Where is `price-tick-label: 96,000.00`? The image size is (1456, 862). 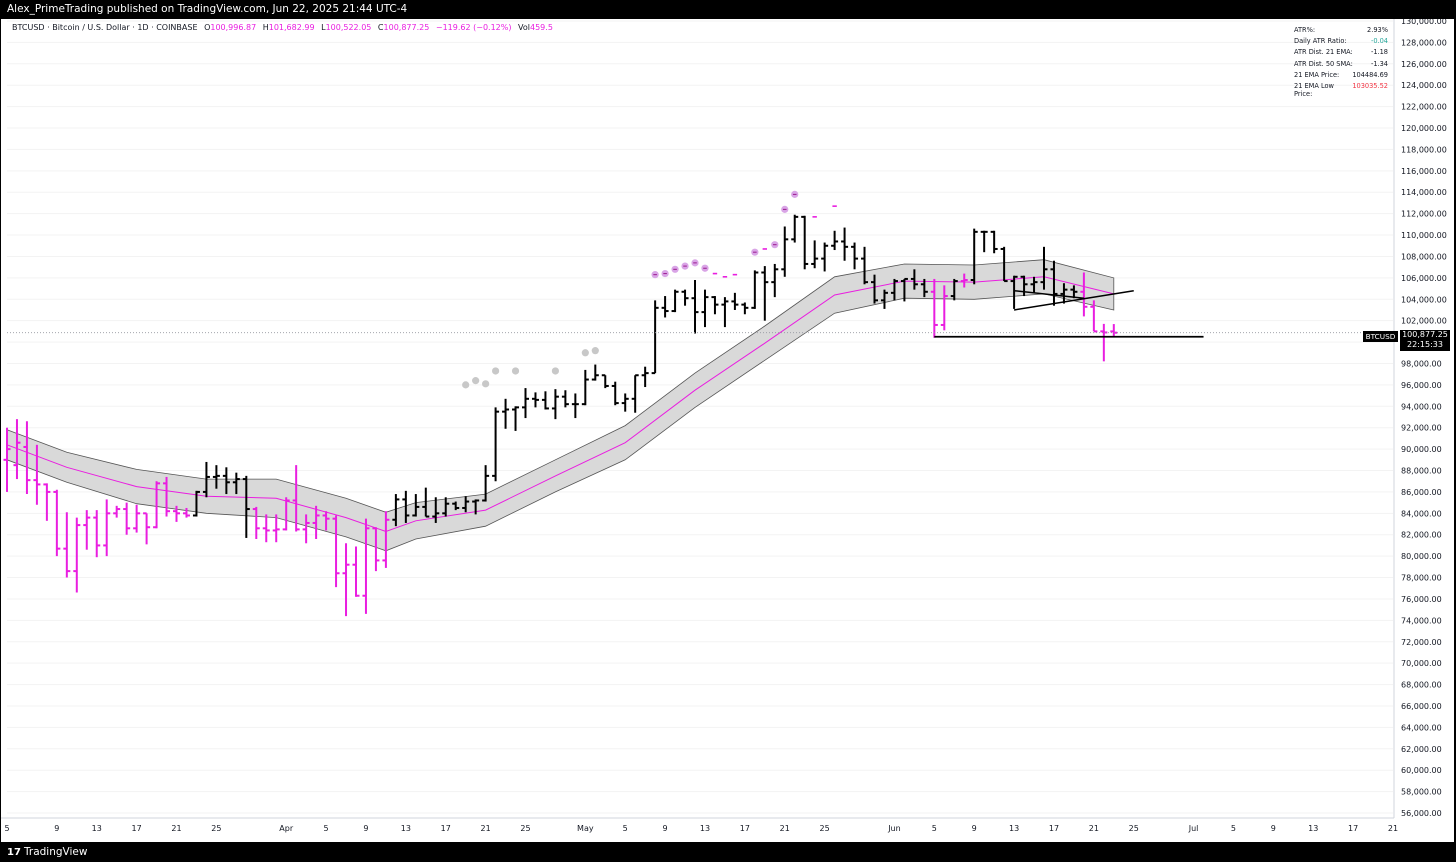
price-tick-label: 96,000.00 is located at coordinates (1421, 385).